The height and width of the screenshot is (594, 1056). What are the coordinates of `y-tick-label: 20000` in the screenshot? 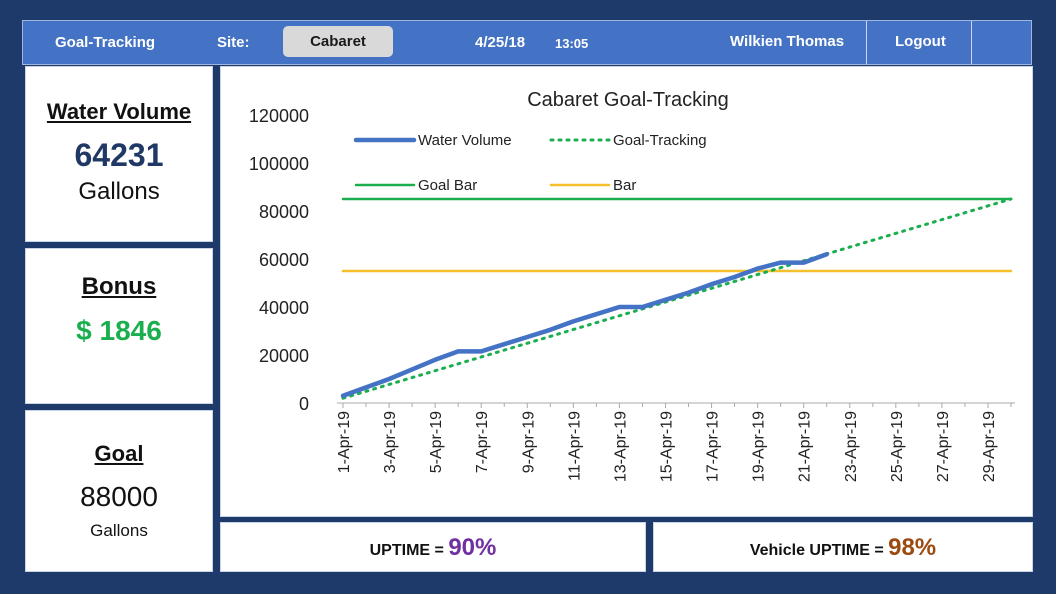 It's located at (284, 356).